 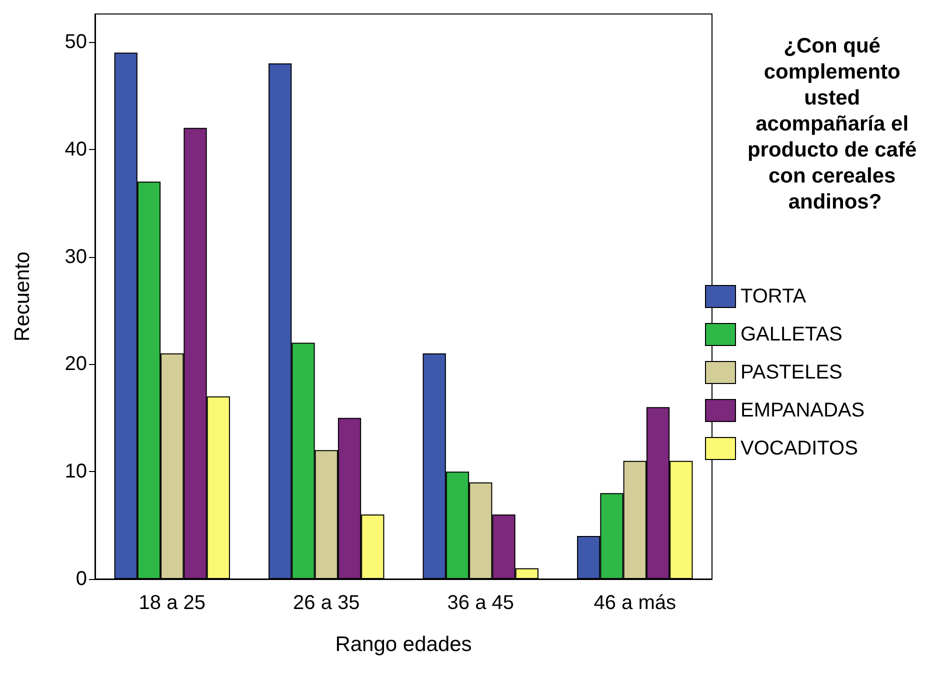 What do you see at coordinates (75, 364) in the screenshot?
I see `y-tick-label: 20` at bounding box center [75, 364].